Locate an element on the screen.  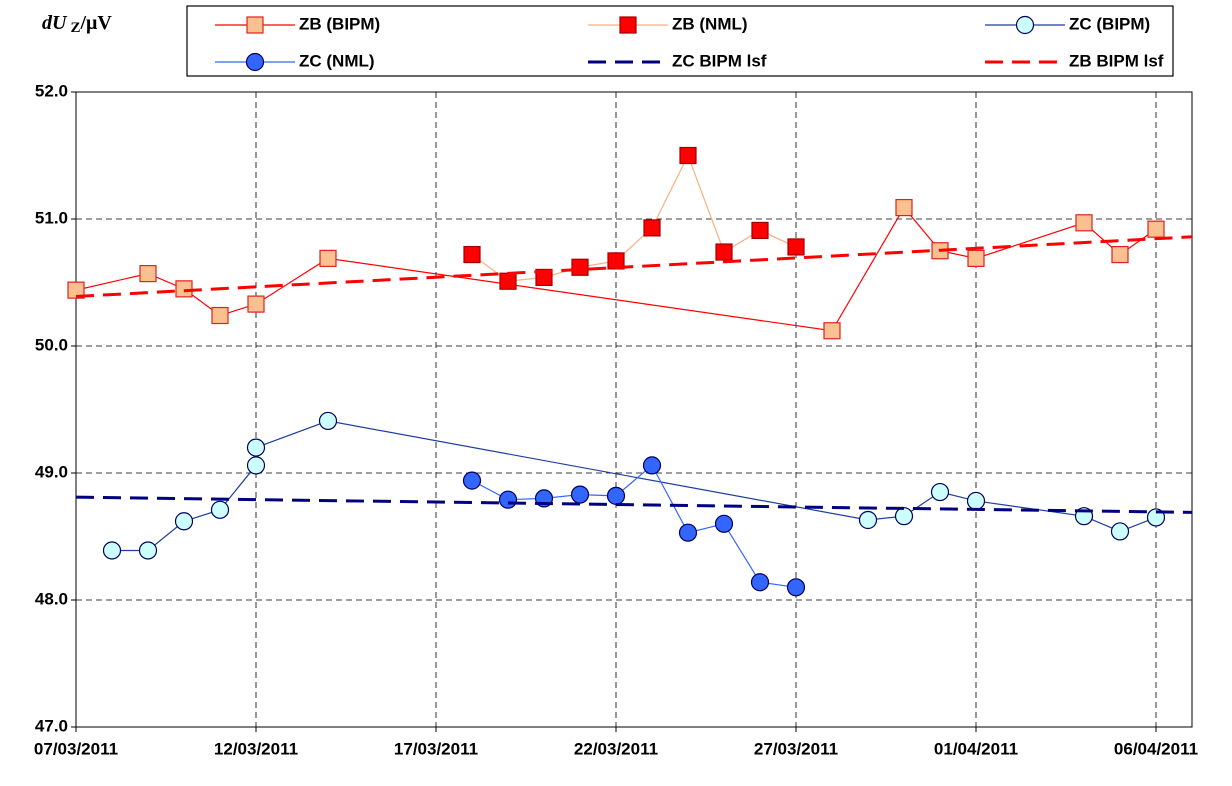
legend-label: ZB BIPM lsf is located at coordinates (1116, 60).